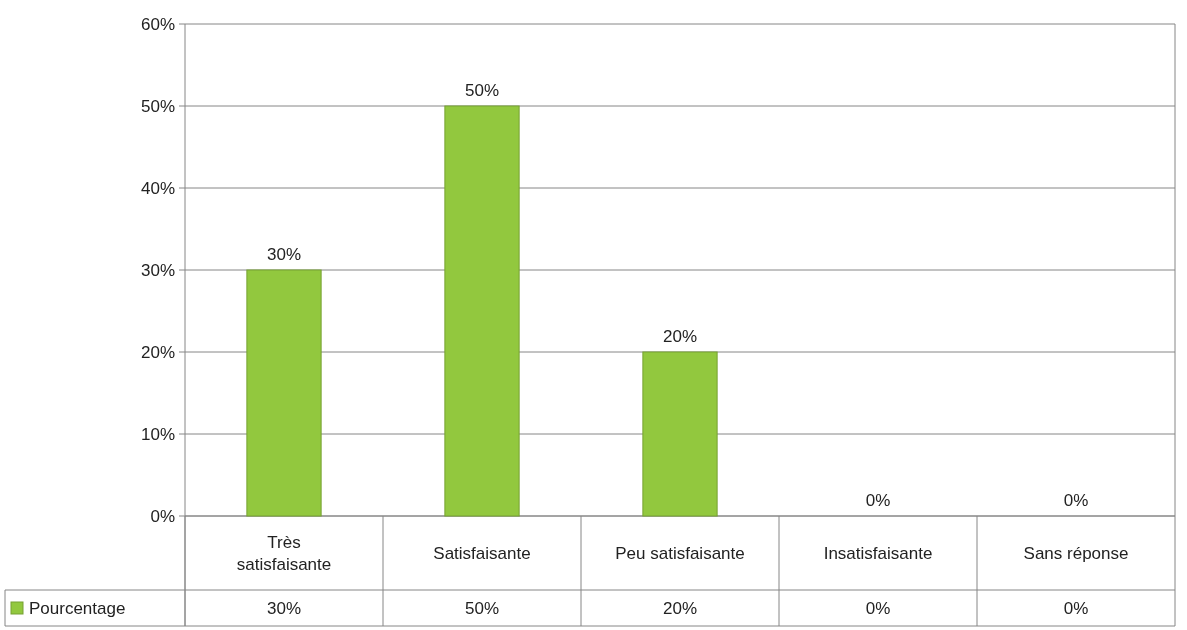 This screenshot has height=630, width=1187. Describe the element at coordinates (162, 516) in the screenshot. I see `y-tick-label: 0%` at that location.